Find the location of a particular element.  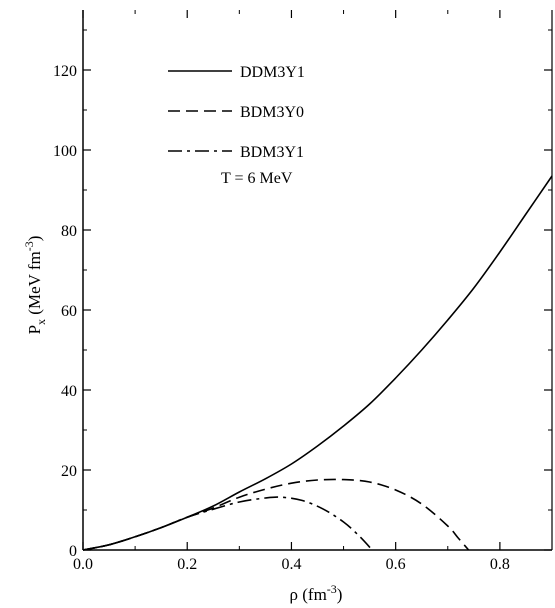

legend: DDM3Y1 BDM3Y0 BDM3Y1 is located at coordinates (236, 112).